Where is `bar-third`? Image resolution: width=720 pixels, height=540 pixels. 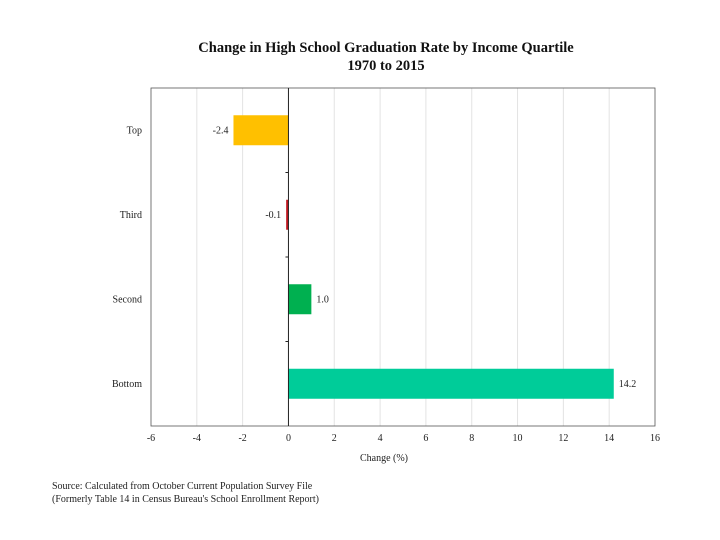 bar-third is located at coordinates (287, 214).